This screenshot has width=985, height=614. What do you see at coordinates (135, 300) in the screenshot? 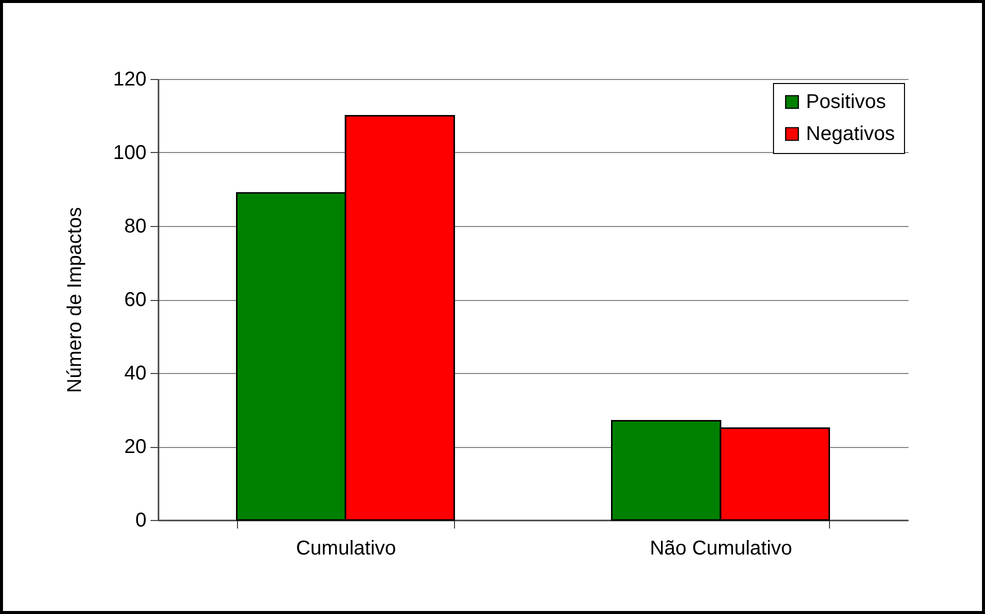
I see `y-tick-label: 60` at bounding box center [135, 300].